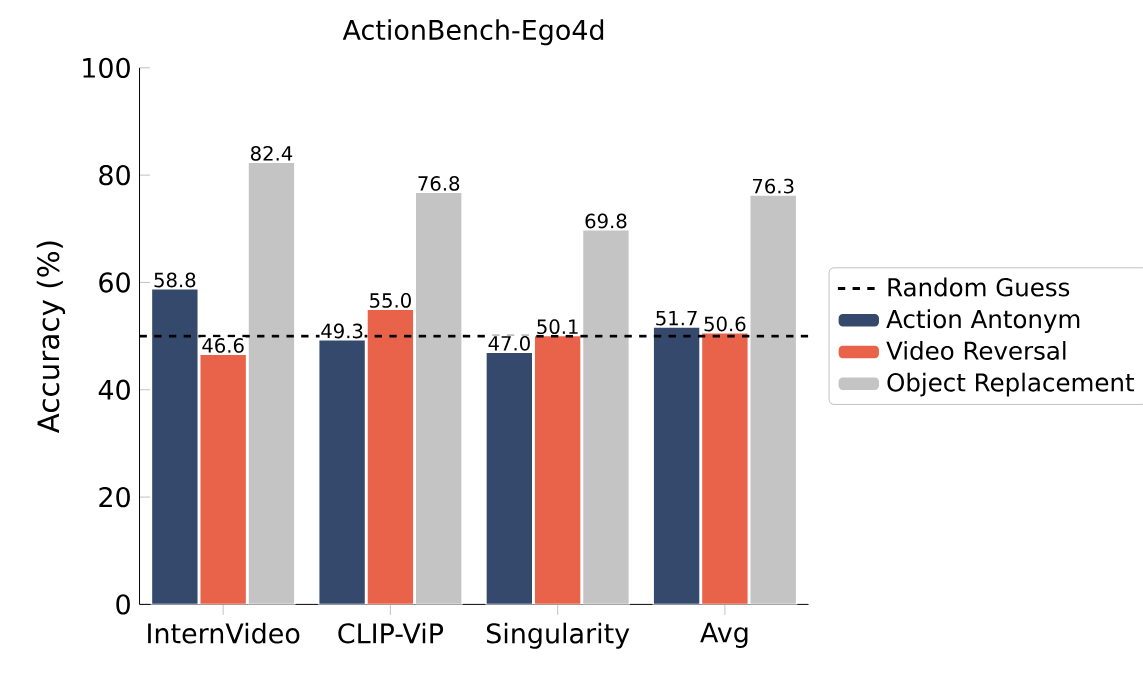  Describe the element at coordinates (979, 287) in the screenshot. I see `legend-label: Random Guess` at that location.